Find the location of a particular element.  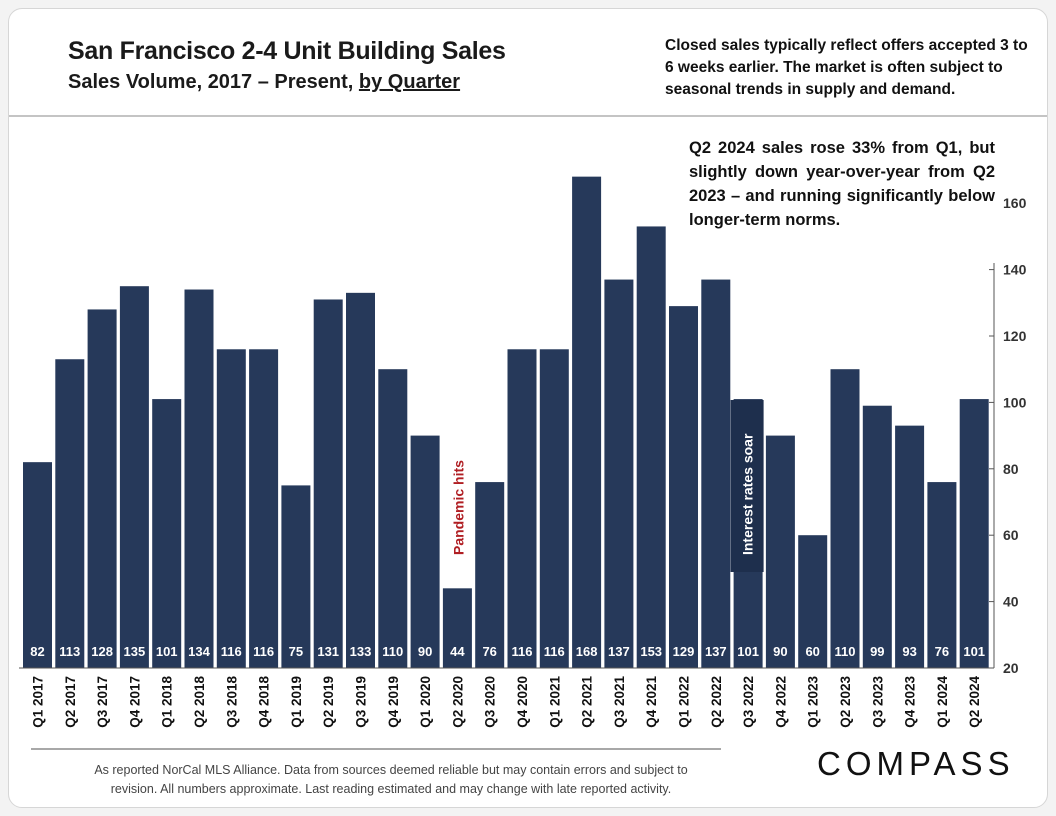

chart-subtitle: Sales Volume, 2017 – Present, by Quarter is located at coordinates (264, 82).